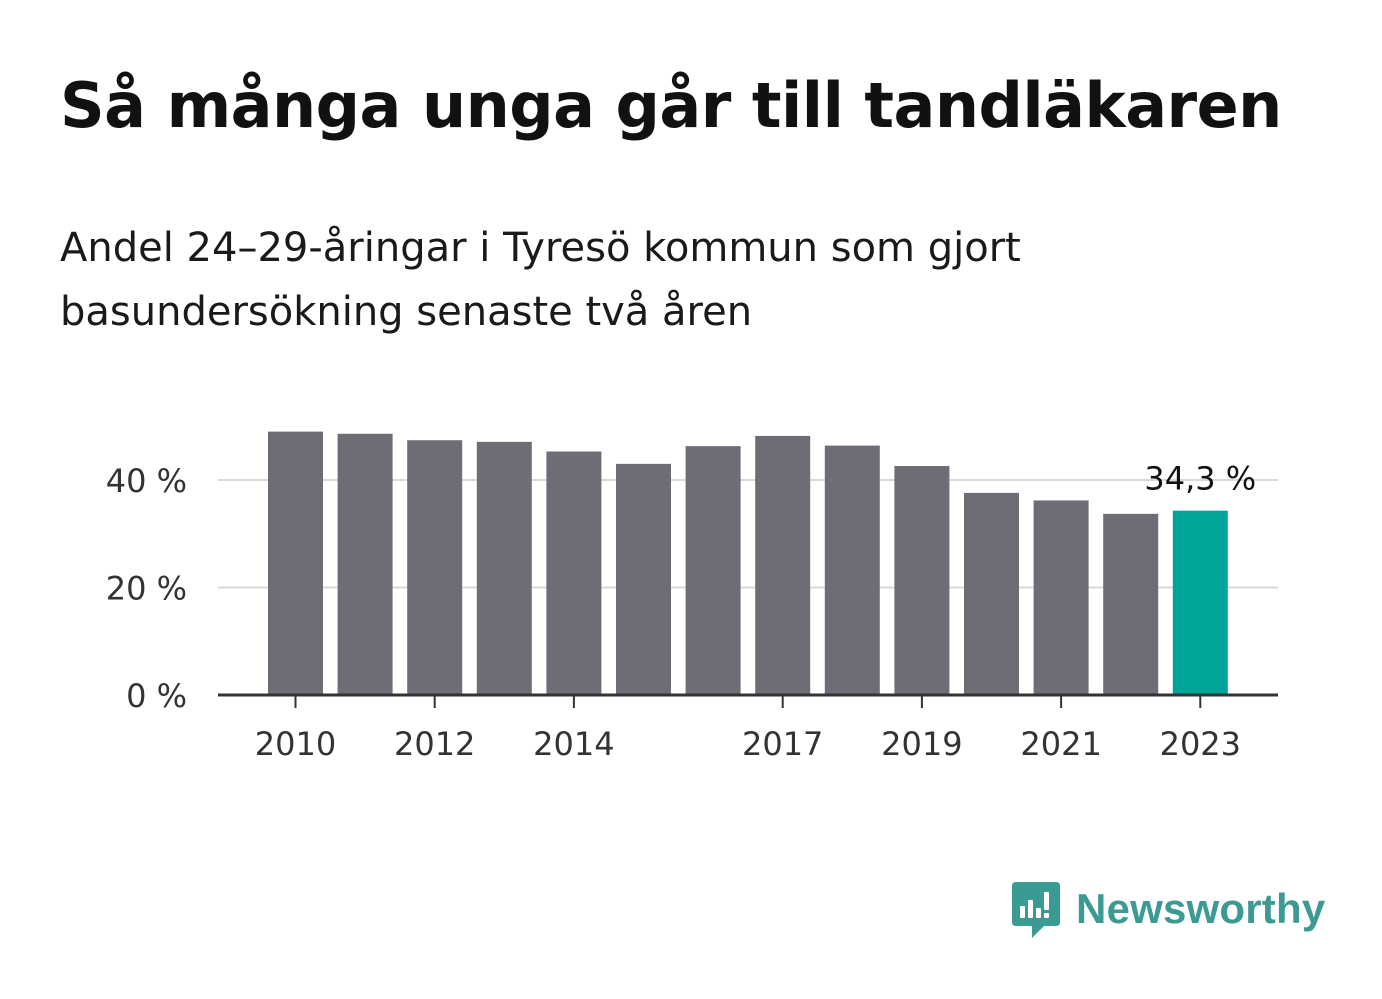  Describe the element at coordinates (146, 481) in the screenshot. I see `y-tick-label: 40 %` at that location.